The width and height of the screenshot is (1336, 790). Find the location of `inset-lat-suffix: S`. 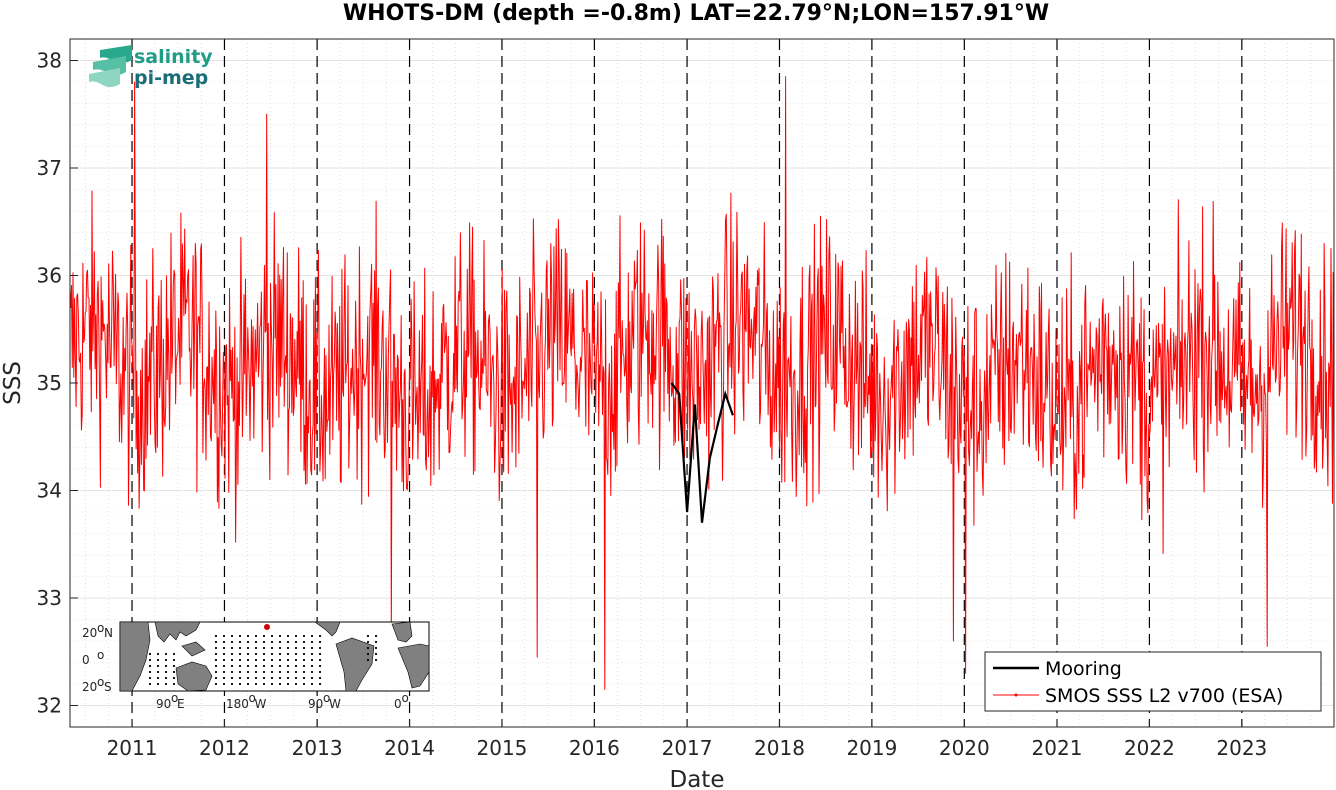

inset-lat-suffix: S is located at coordinates (108, 687).